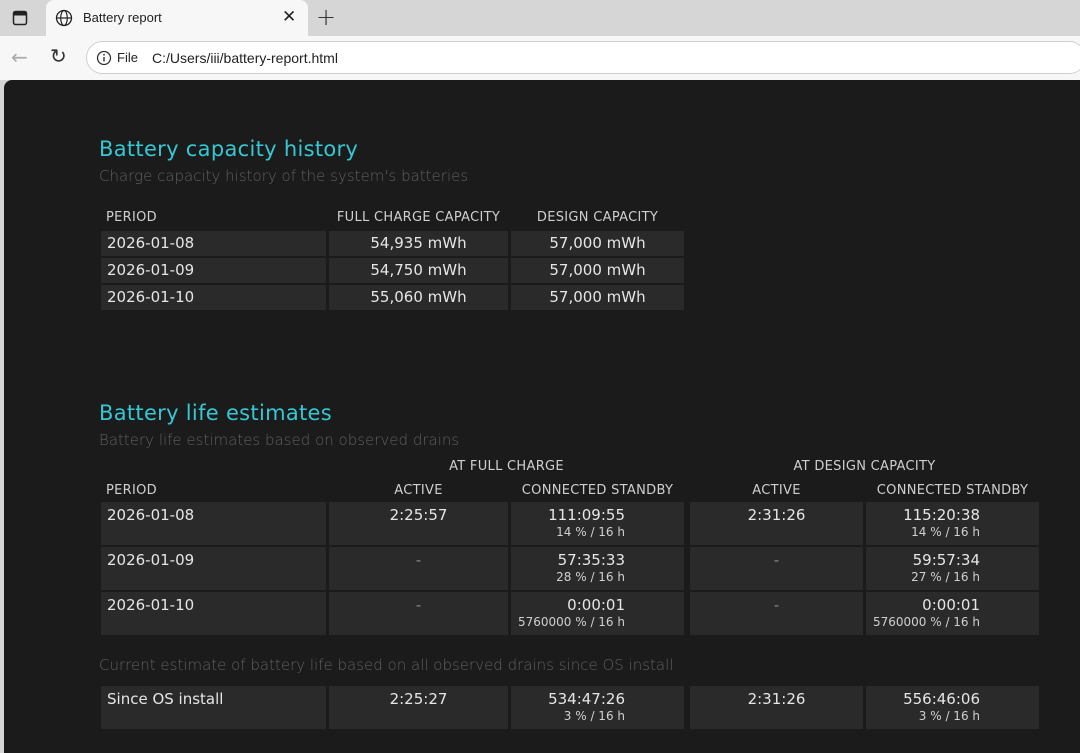 This screenshot has height=753, width=1080. Describe the element at coordinates (591, 560) in the screenshot. I see `standby-time: 57:35:33` at that location.